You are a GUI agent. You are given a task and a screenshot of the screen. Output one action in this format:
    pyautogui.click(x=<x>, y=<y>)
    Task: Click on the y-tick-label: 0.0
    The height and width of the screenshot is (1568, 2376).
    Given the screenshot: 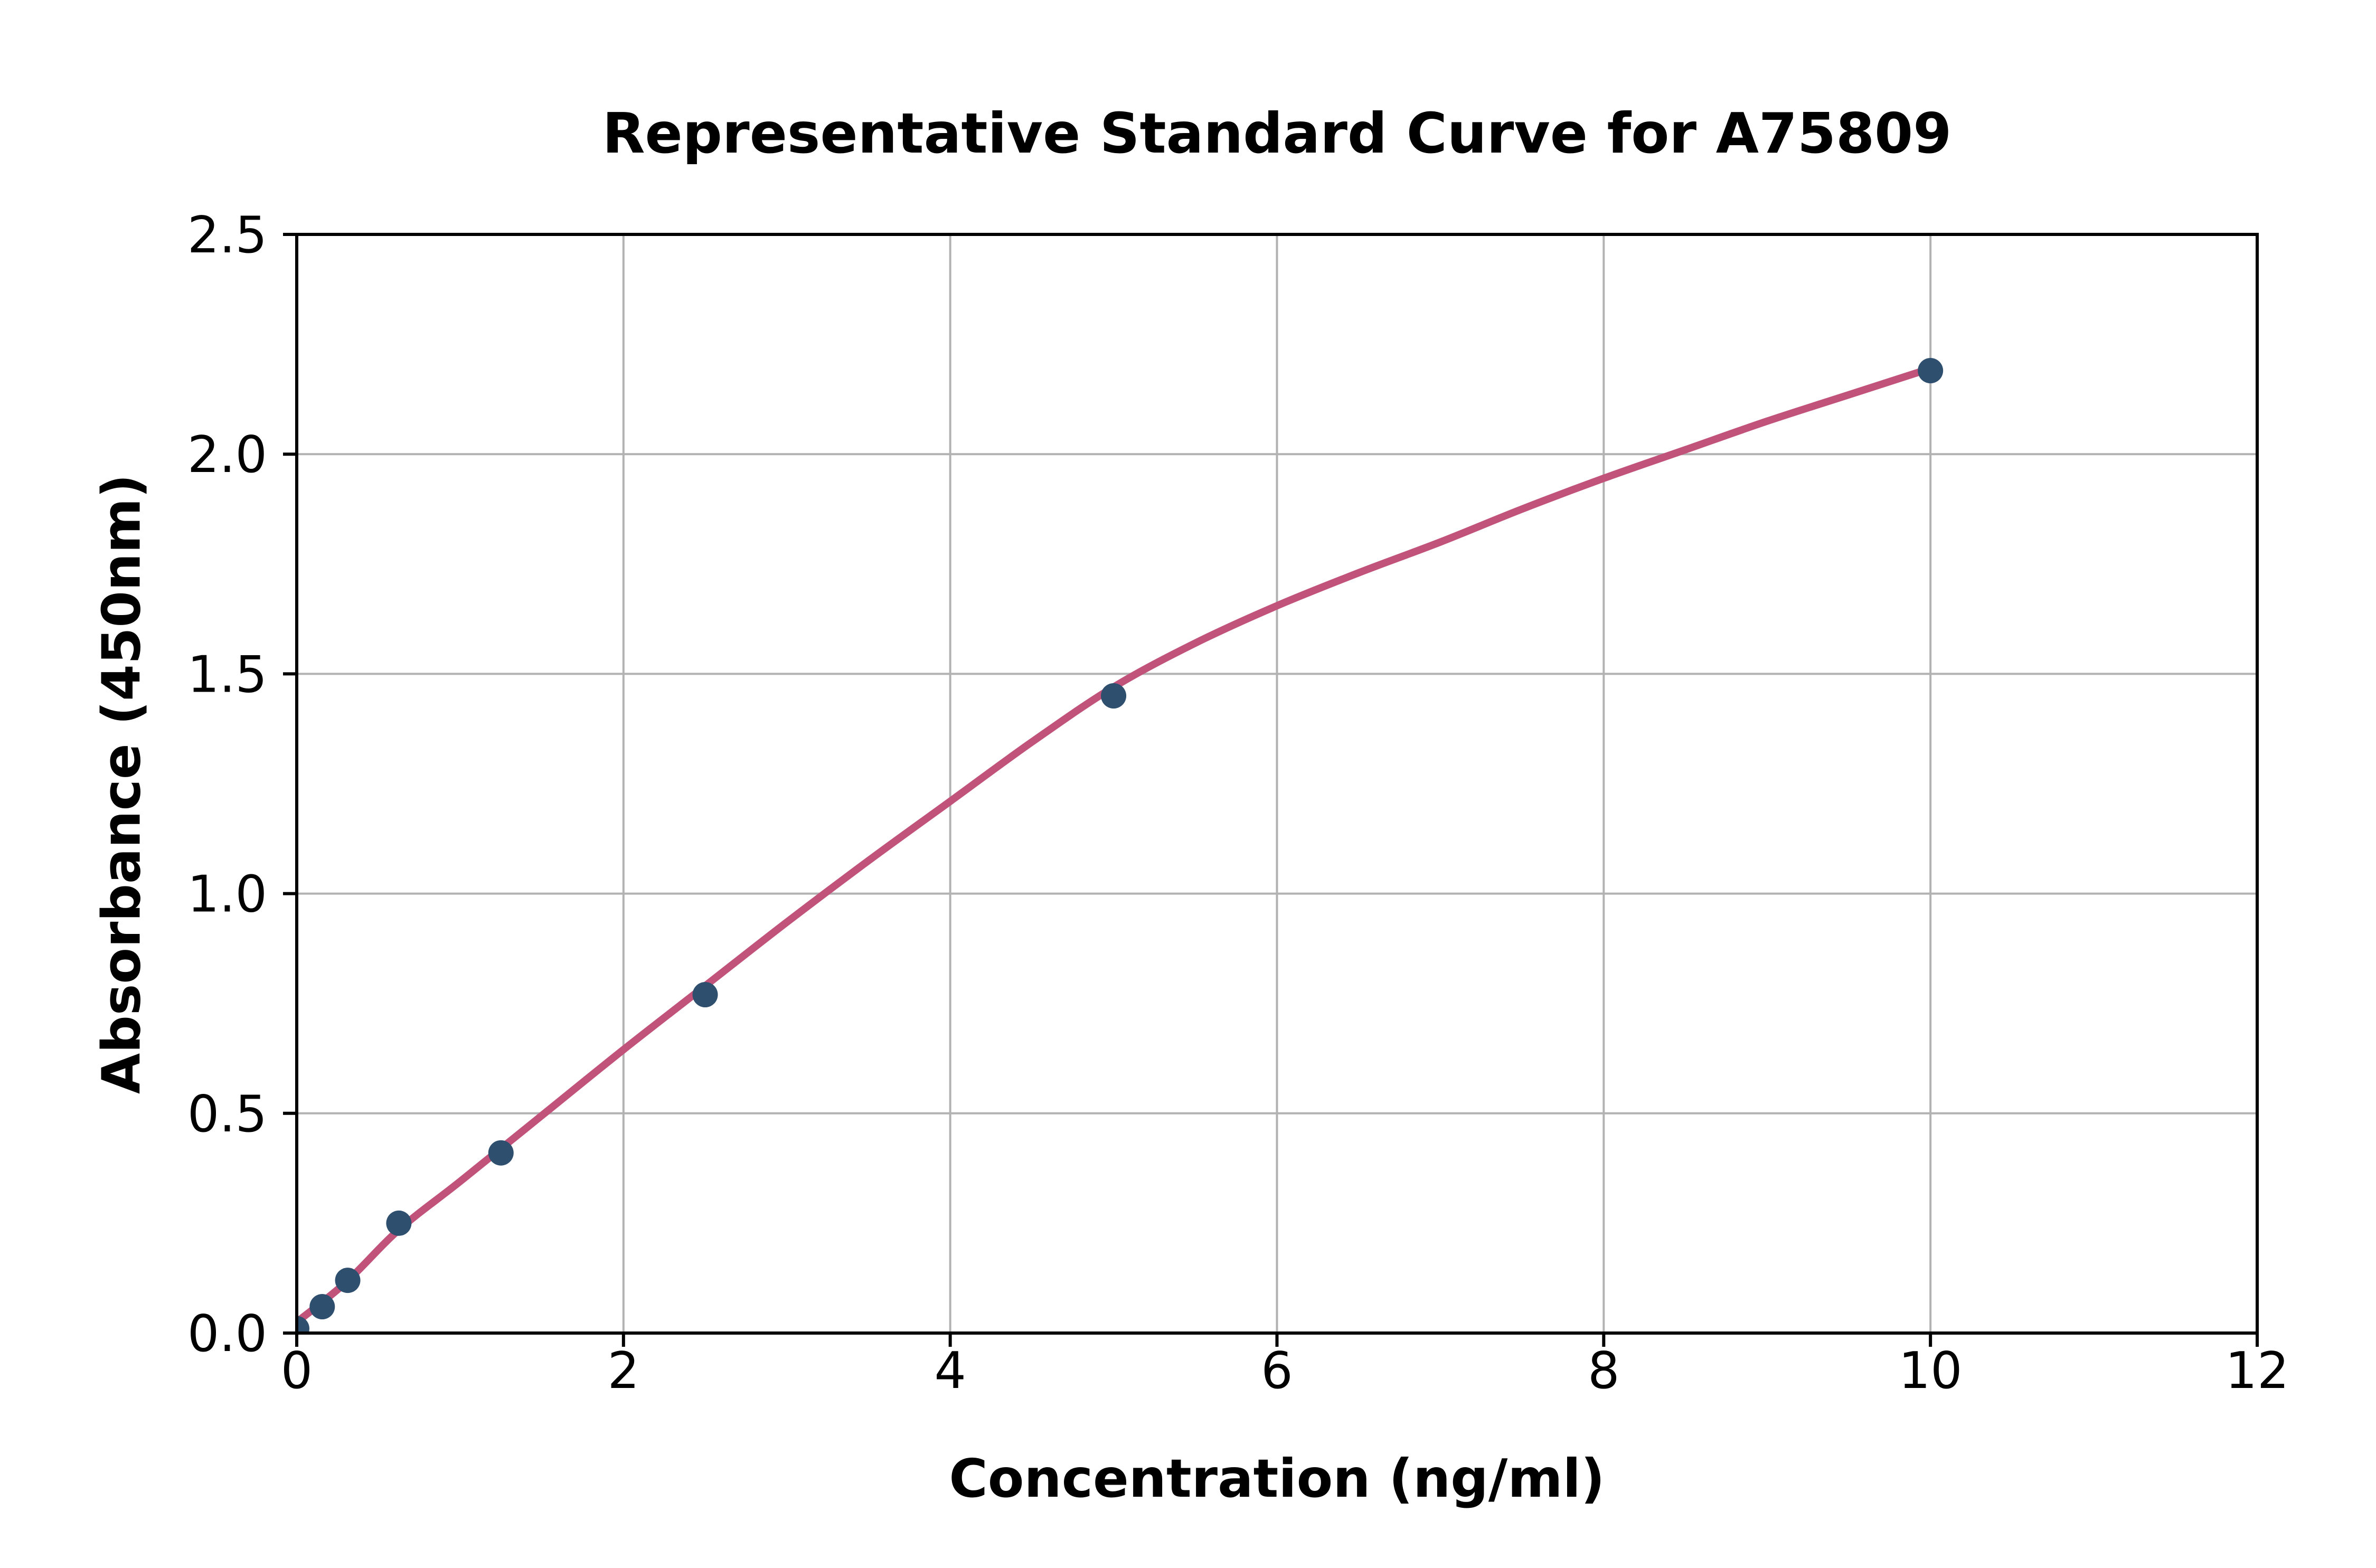 What is the action you would take?
    pyautogui.click(x=227, y=1334)
    